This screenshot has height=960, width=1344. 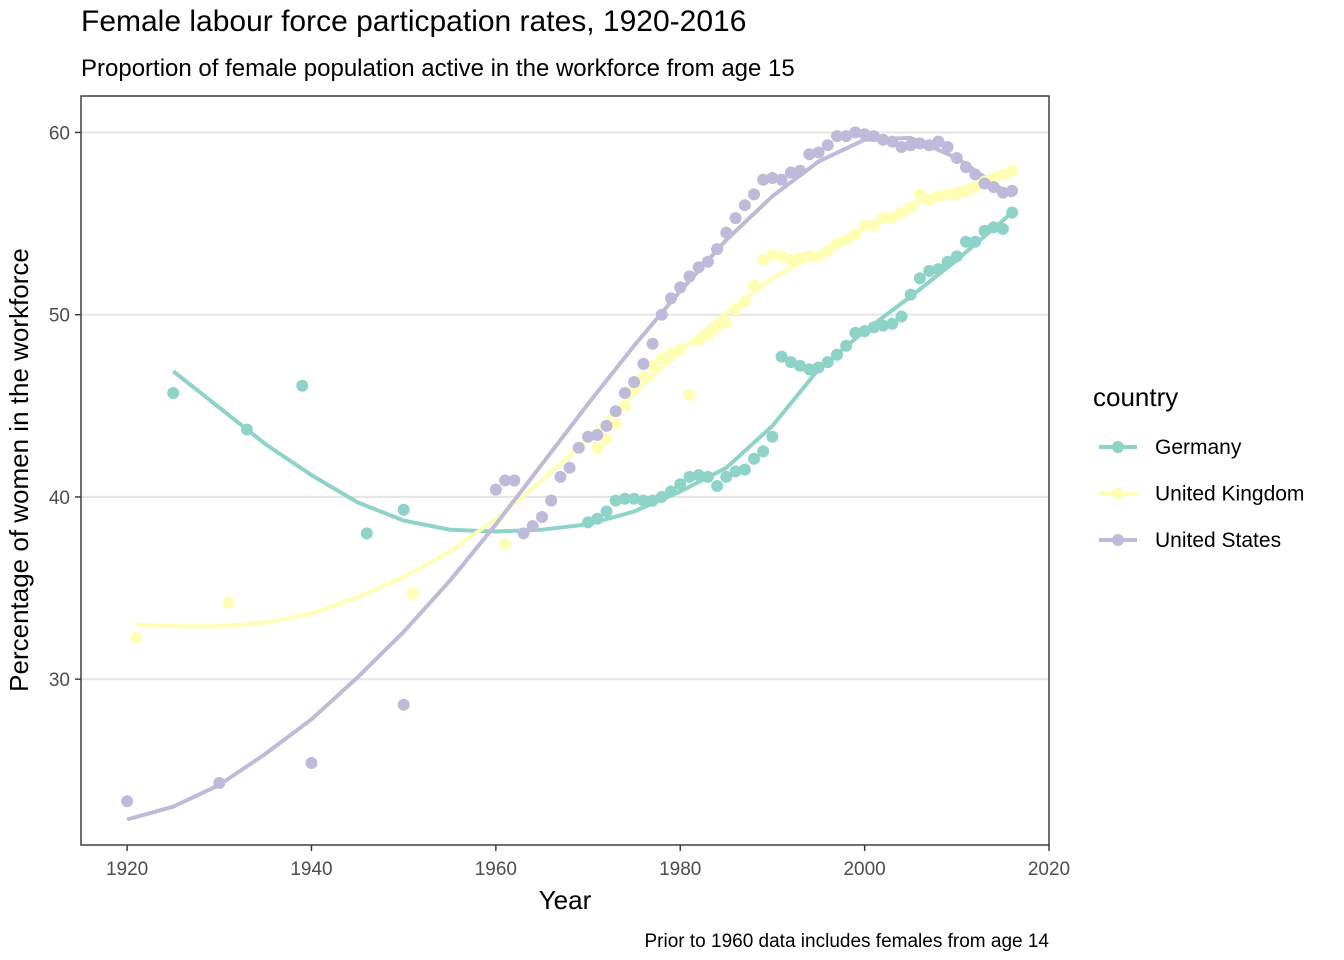 I want to click on x-tick-label: 1960, so click(x=496, y=869).